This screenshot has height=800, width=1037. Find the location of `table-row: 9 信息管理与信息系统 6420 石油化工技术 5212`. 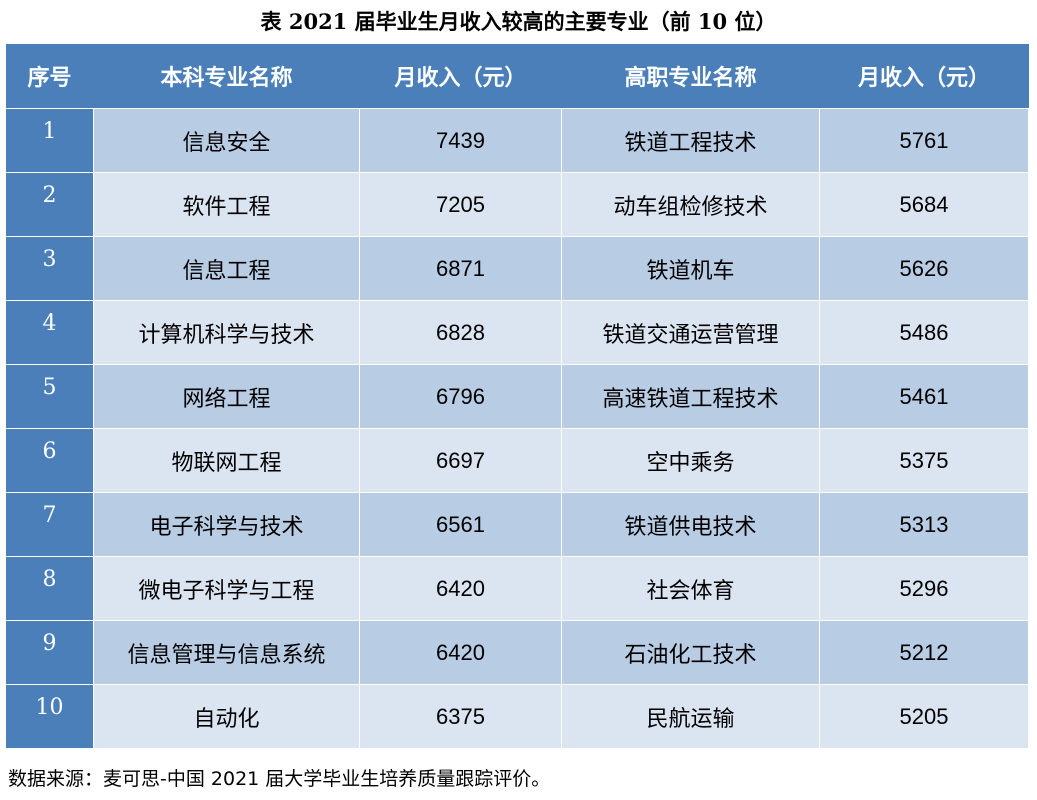

table-row: 9 信息管理与信息系统 6420 石油化工技术 5212 is located at coordinates (517, 652).